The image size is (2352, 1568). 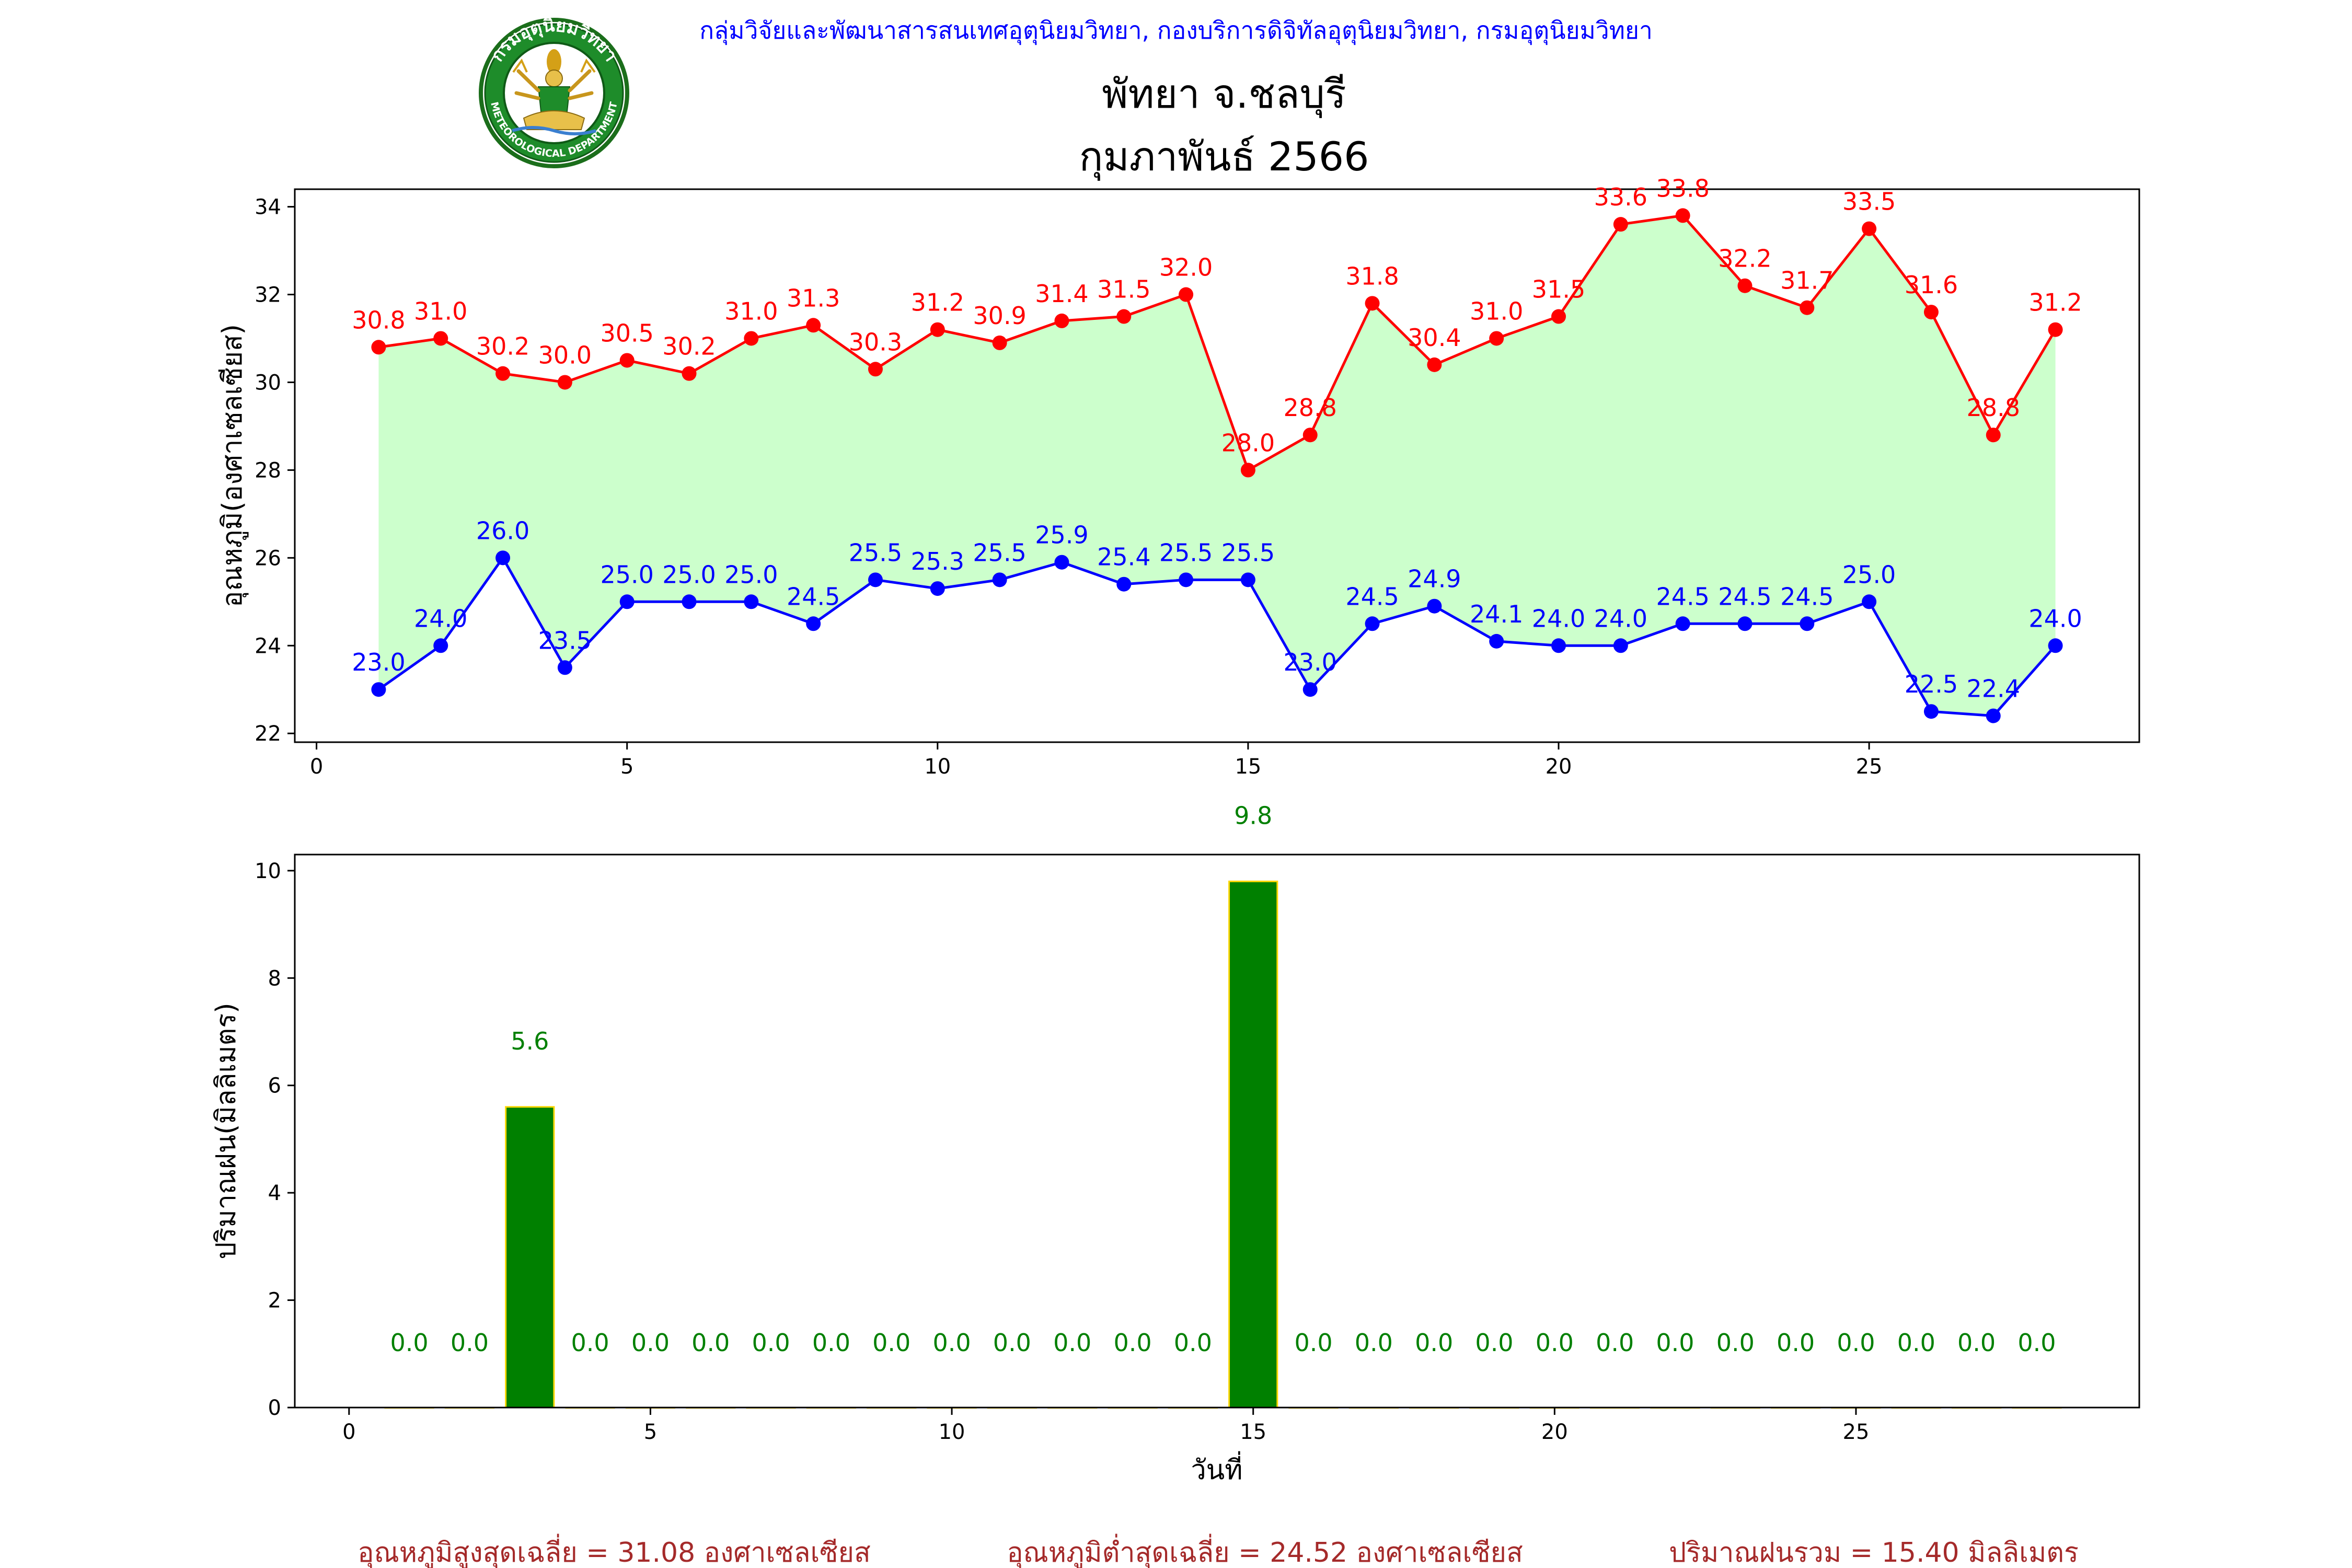 What do you see at coordinates (268, 734) in the screenshot?
I see `temp-y-tick-label: 22` at bounding box center [268, 734].